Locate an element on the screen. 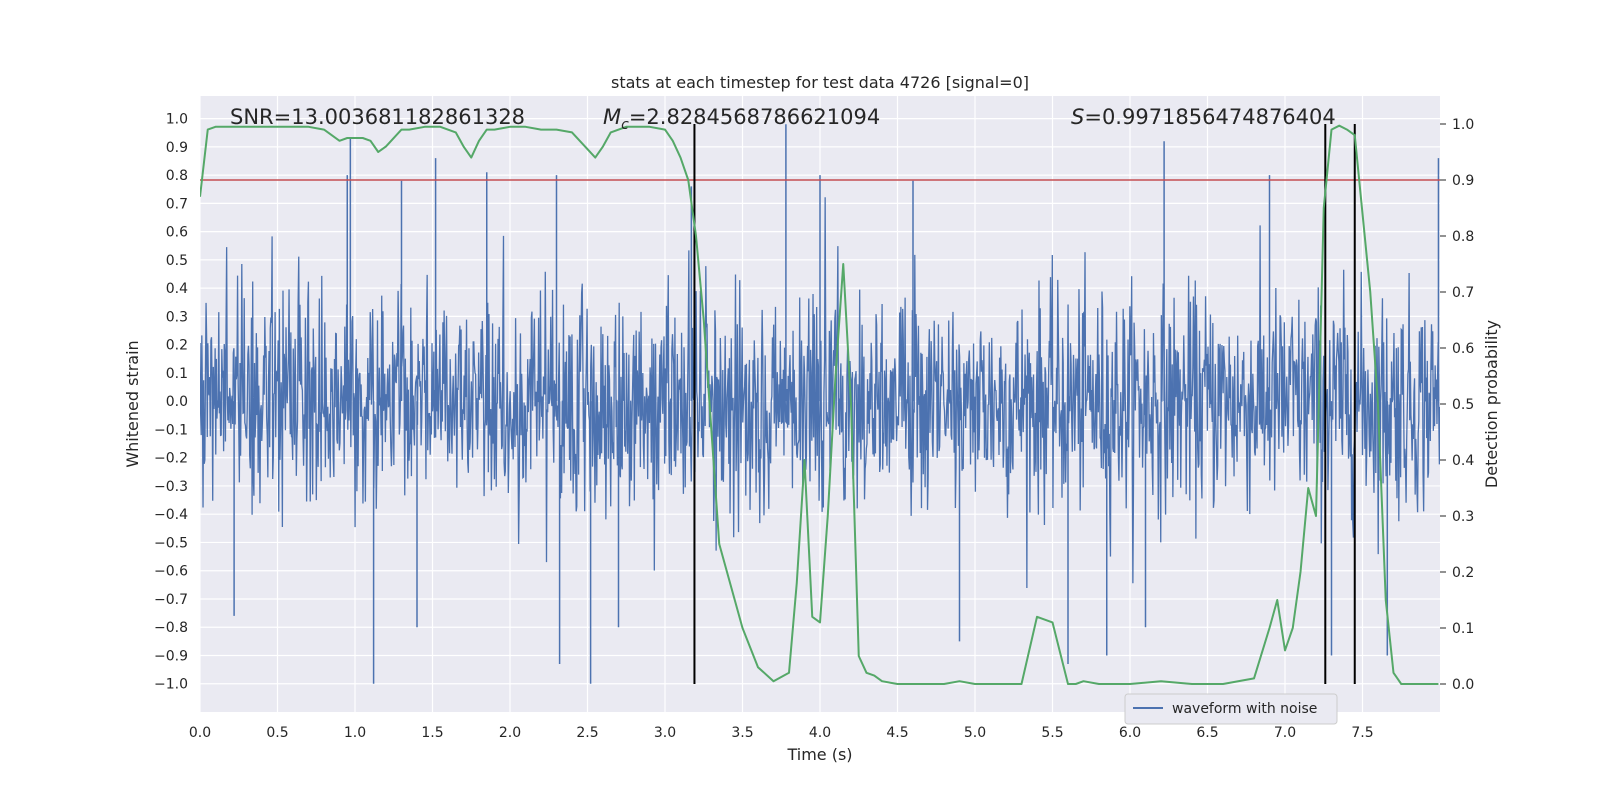  legend-box is located at coordinates (1231, 709).